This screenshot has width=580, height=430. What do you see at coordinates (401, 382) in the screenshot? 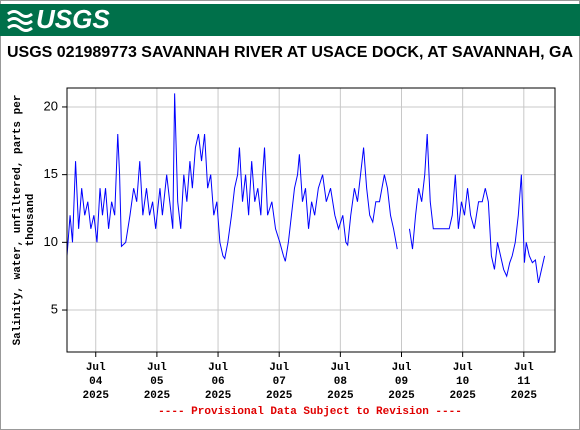
I see `x-tick-label: Jul 09 2025` at bounding box center [401, 382].